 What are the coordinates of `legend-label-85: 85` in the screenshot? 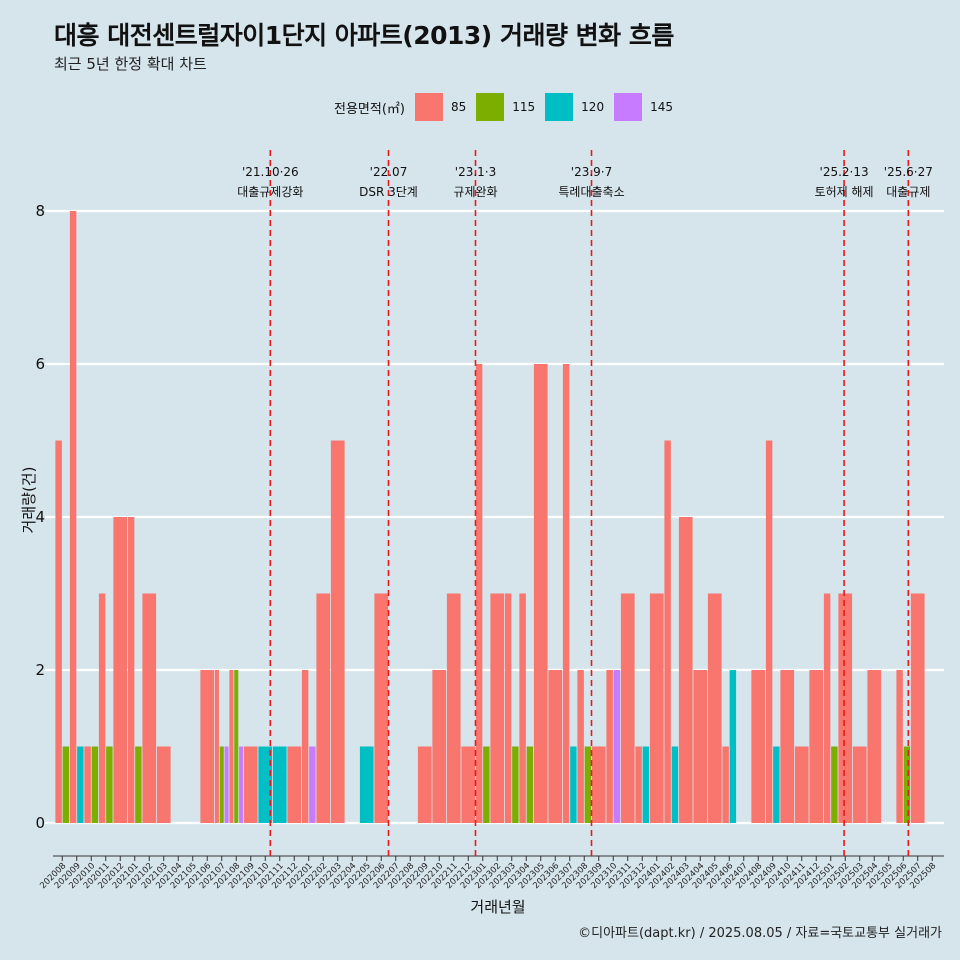 It's located at (458, 107).